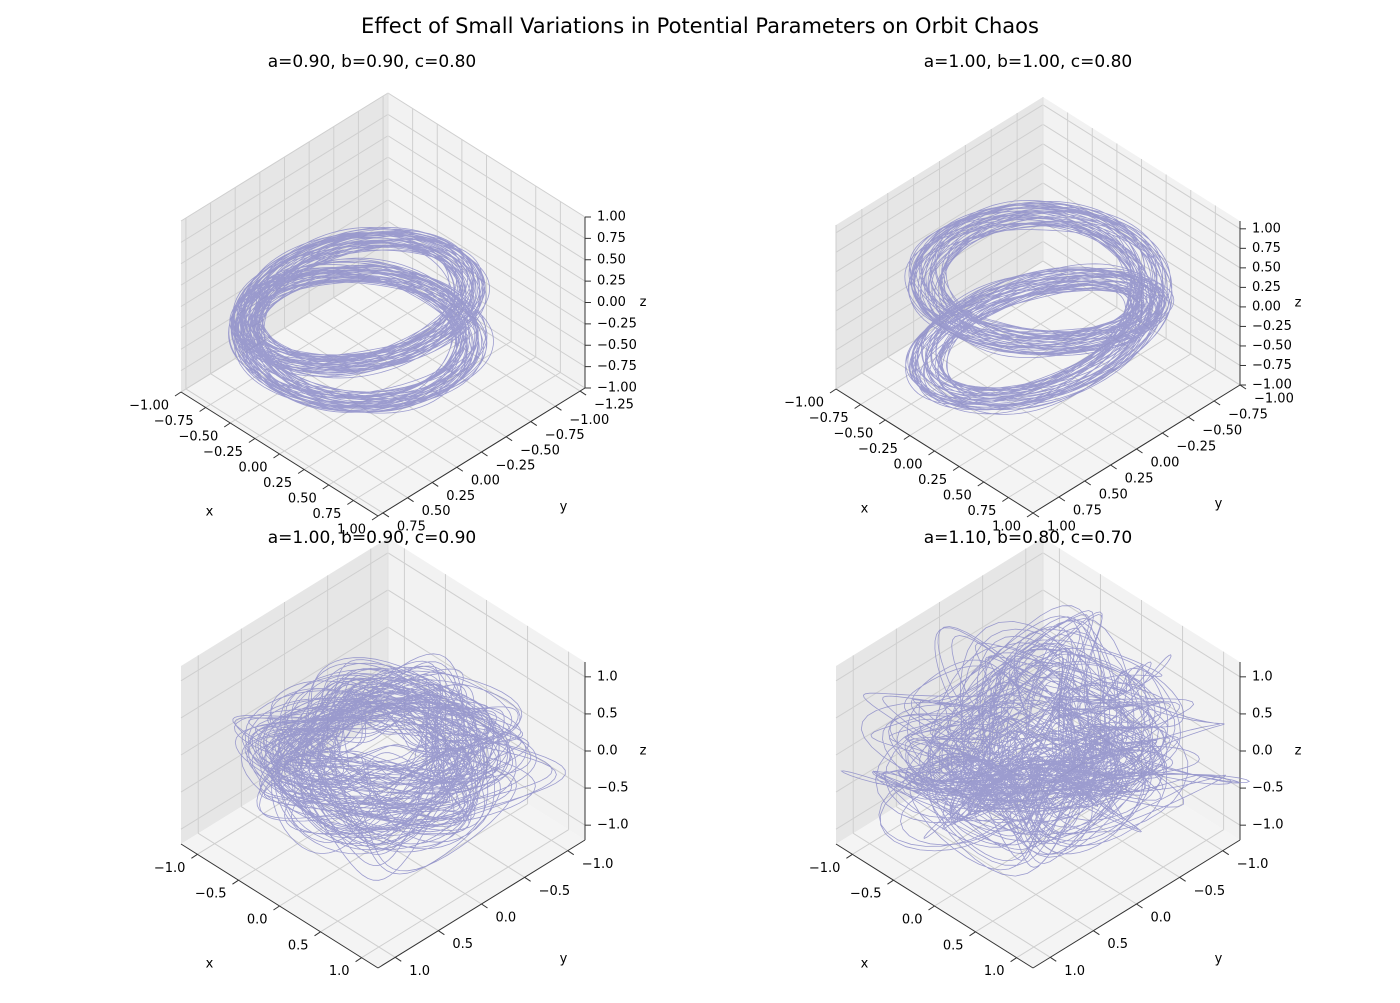  I want to click on orbit-line, so click(1039, 307).